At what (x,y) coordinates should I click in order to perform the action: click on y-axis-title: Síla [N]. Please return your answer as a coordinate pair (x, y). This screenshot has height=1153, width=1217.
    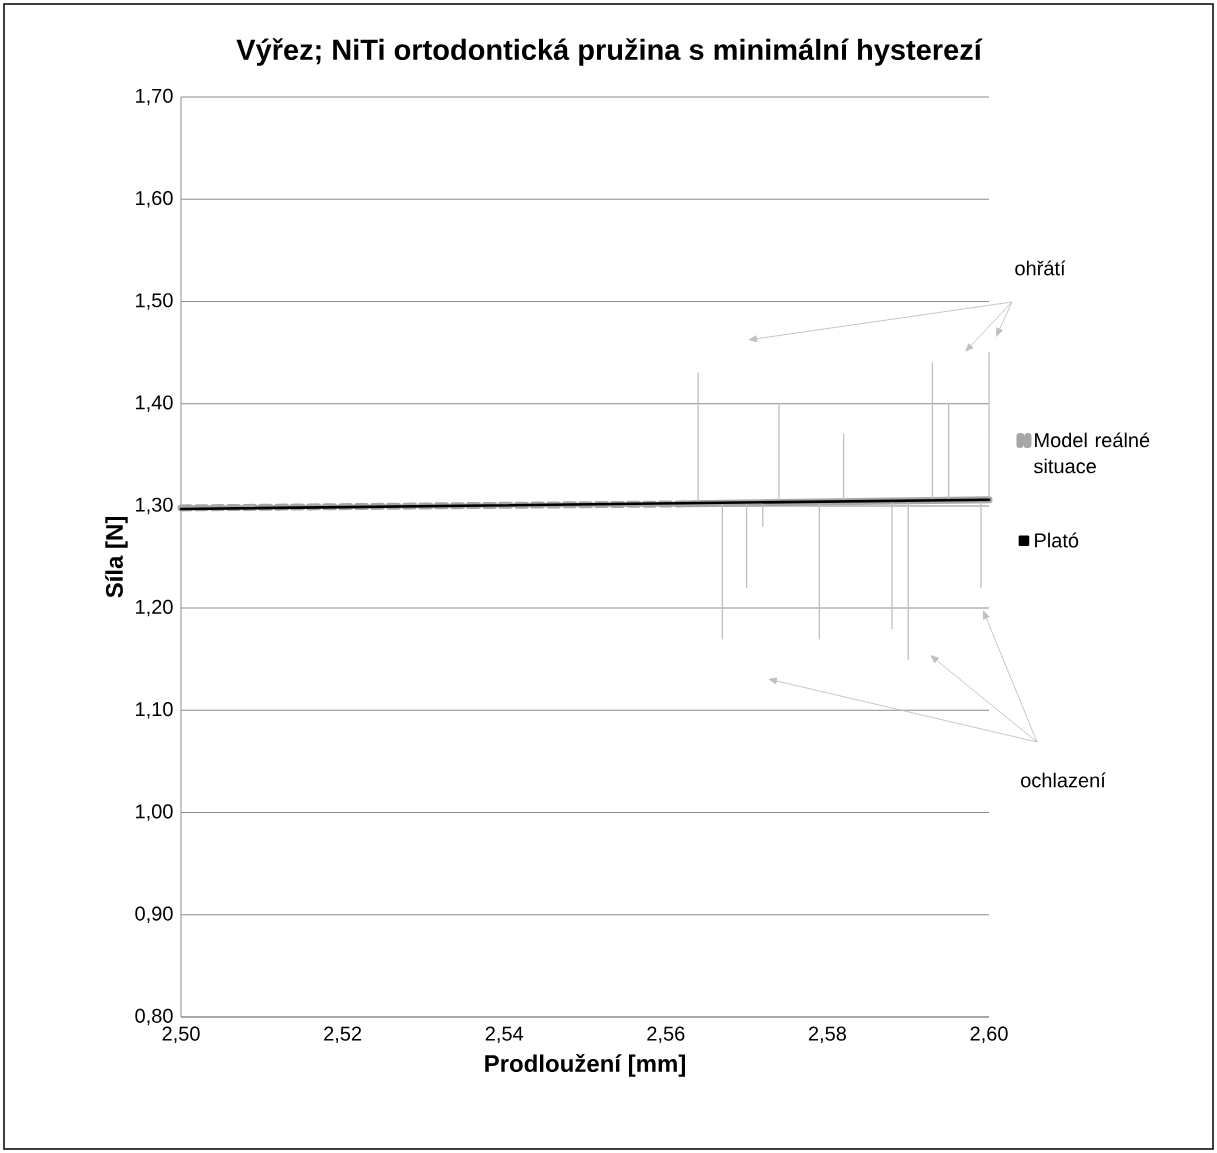
    Looking at the image, I should click on (116, 557).